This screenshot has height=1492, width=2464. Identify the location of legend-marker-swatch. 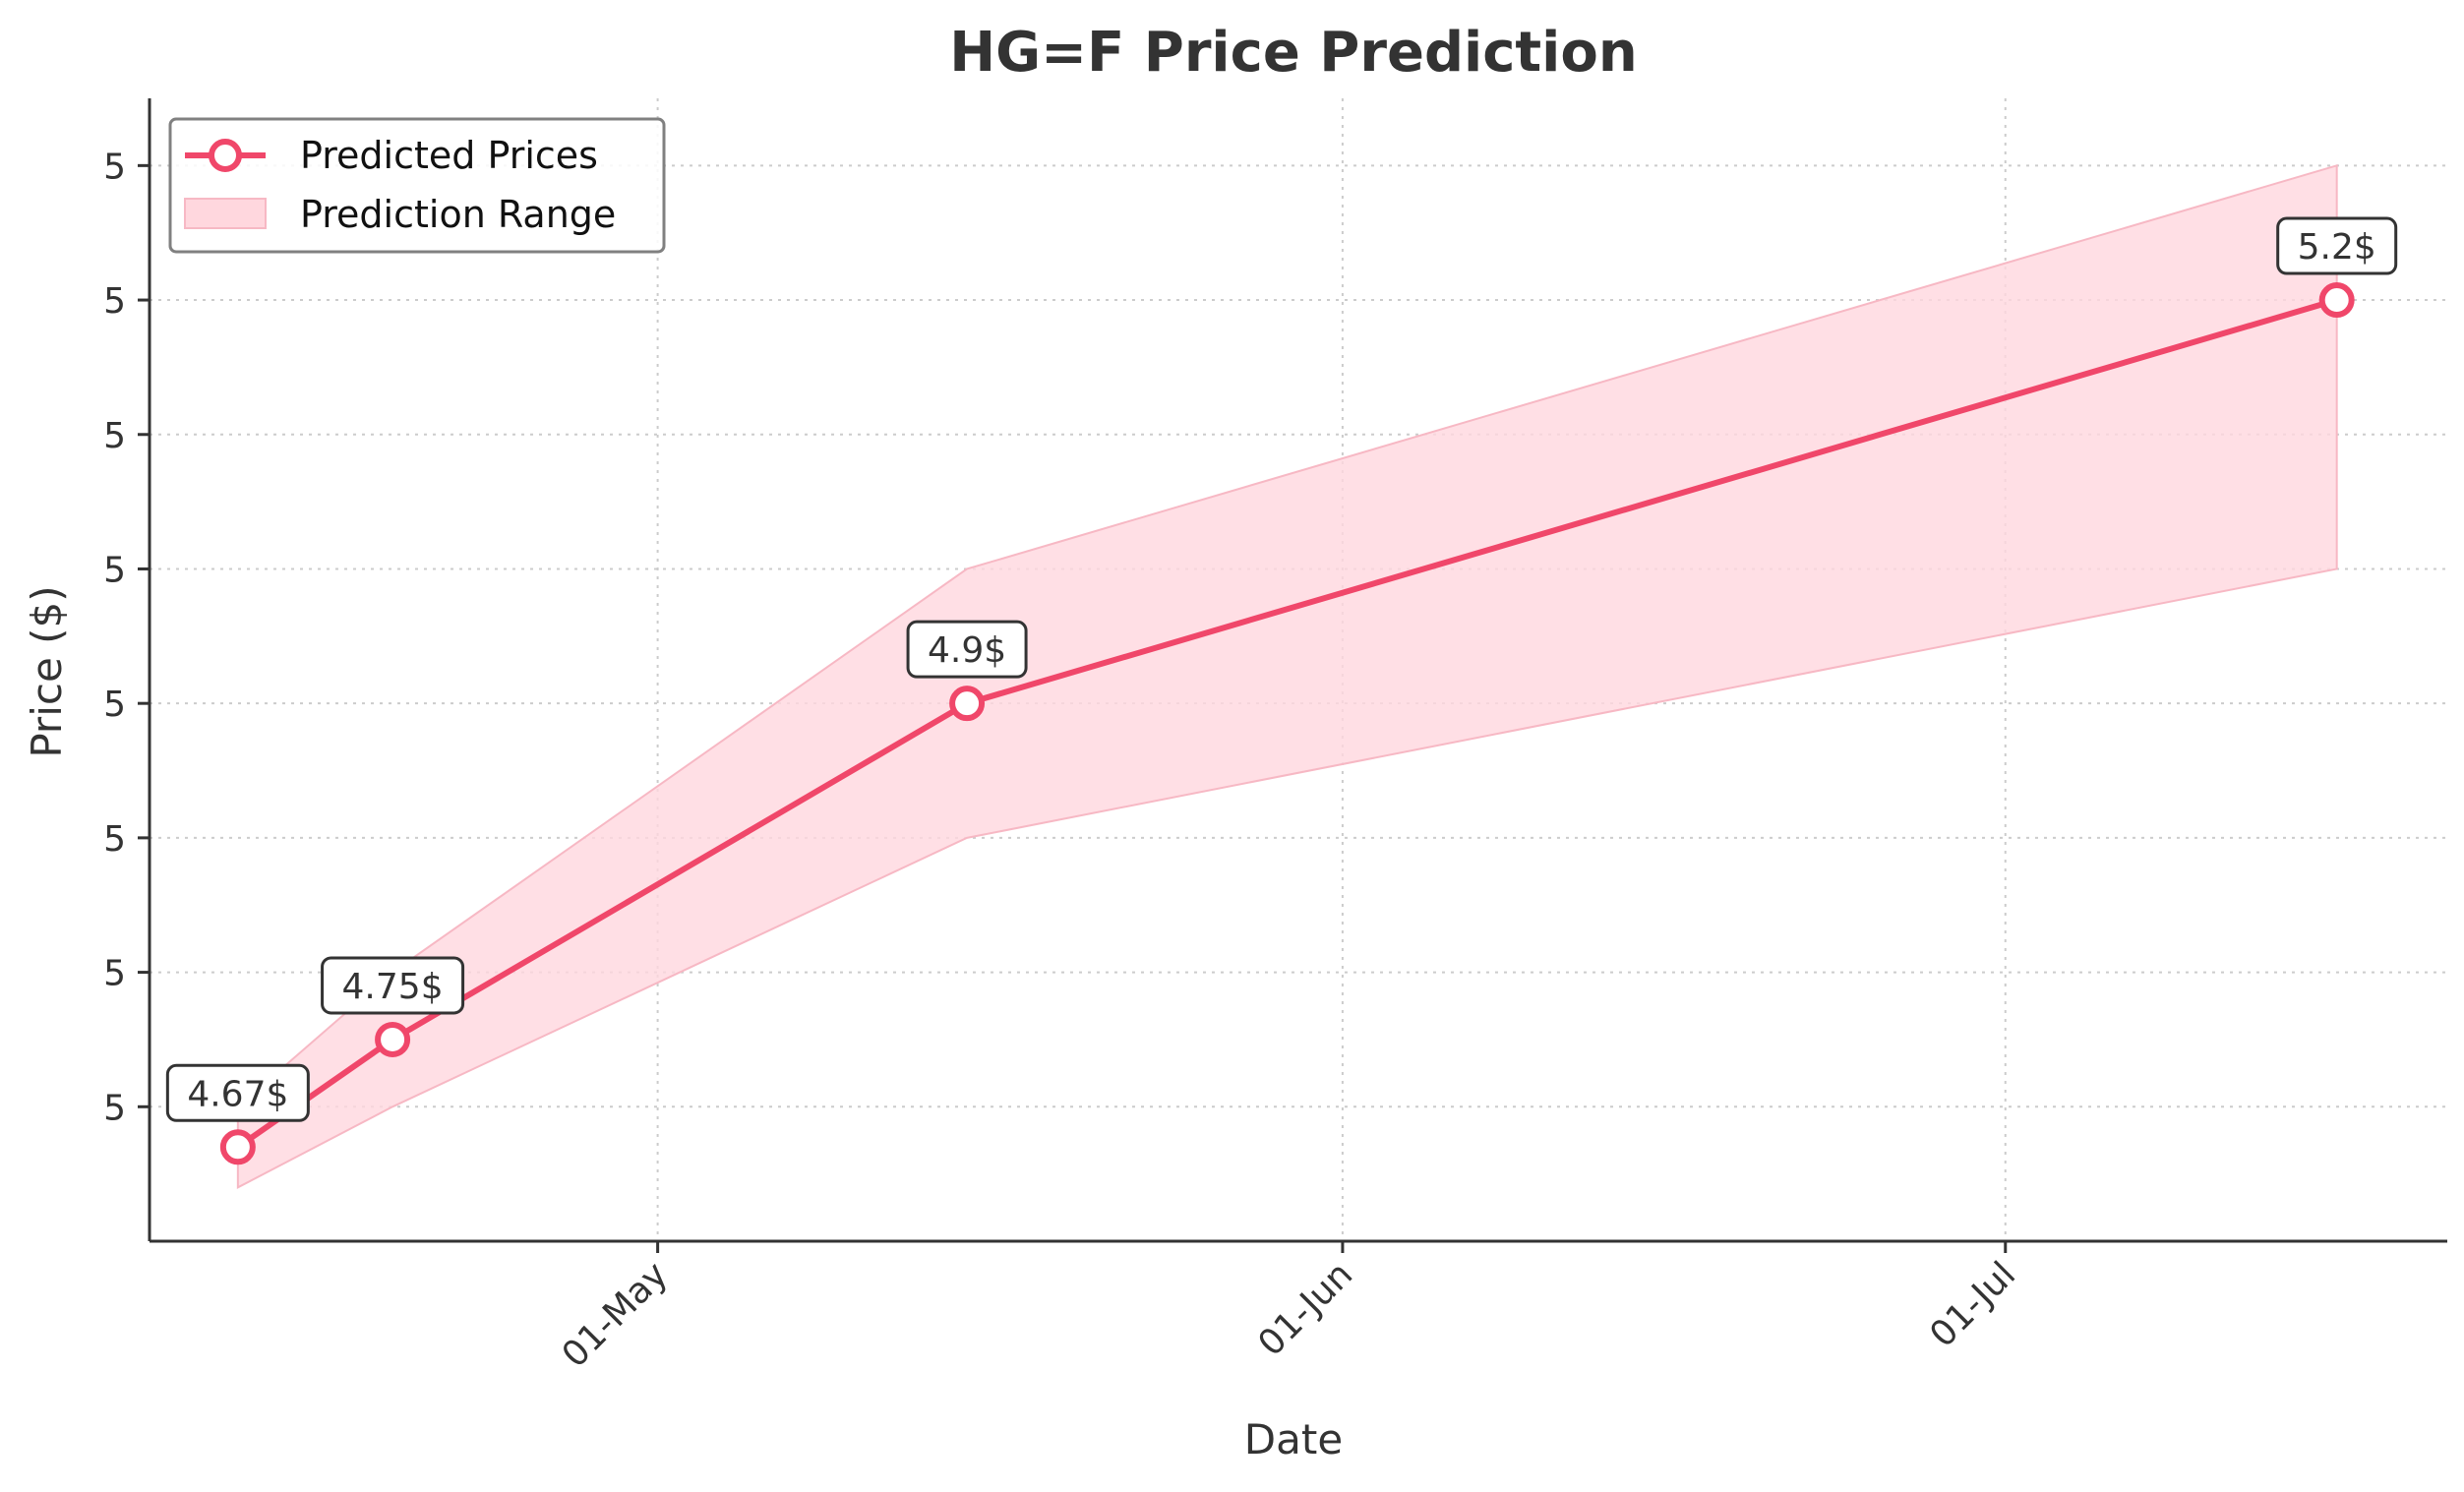
(226, 155).